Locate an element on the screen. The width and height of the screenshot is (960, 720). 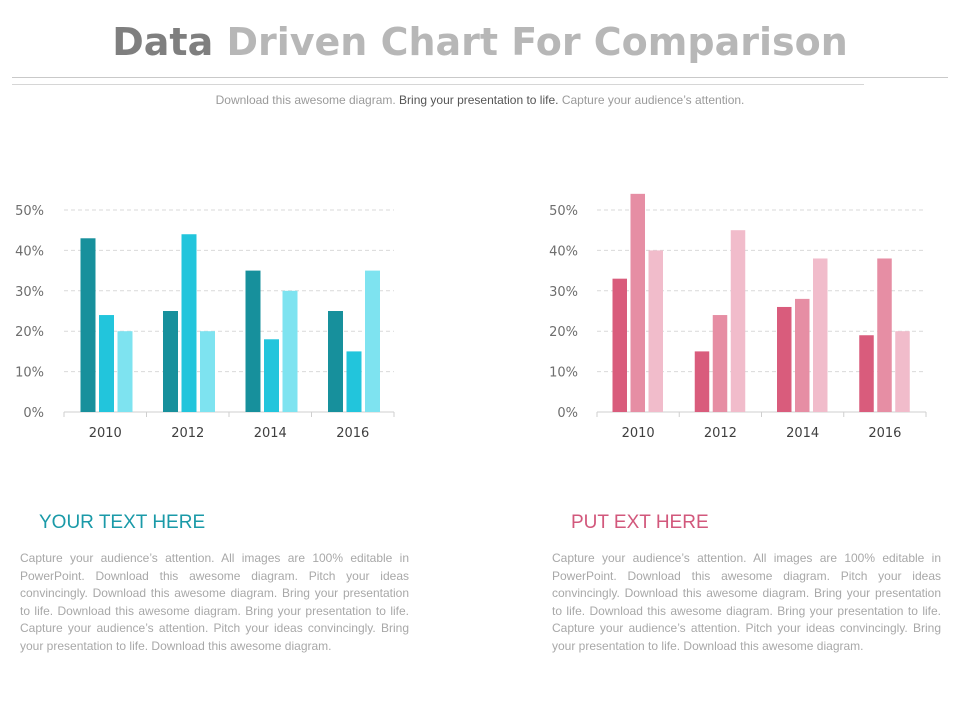
title-rest: Driven Chart For Comparison is located at coordinates (537, 42).